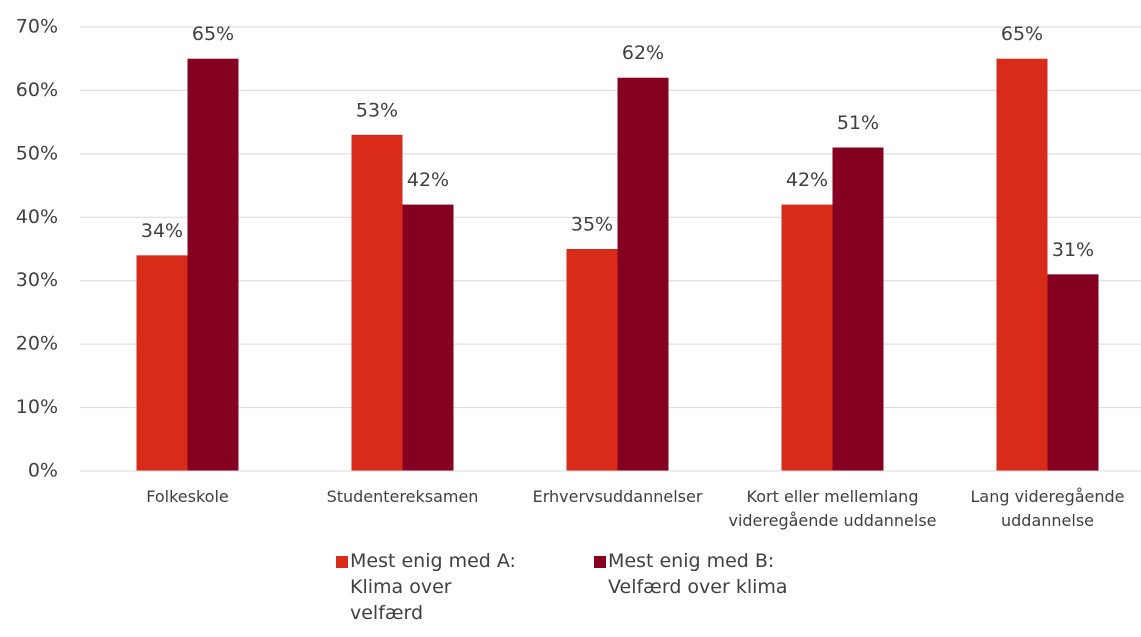 This screenshot has height=637, width=1141. Describe the element at coordinates (37, 344) in the screenshot. I see `y-tick-label: 20%` at that location.